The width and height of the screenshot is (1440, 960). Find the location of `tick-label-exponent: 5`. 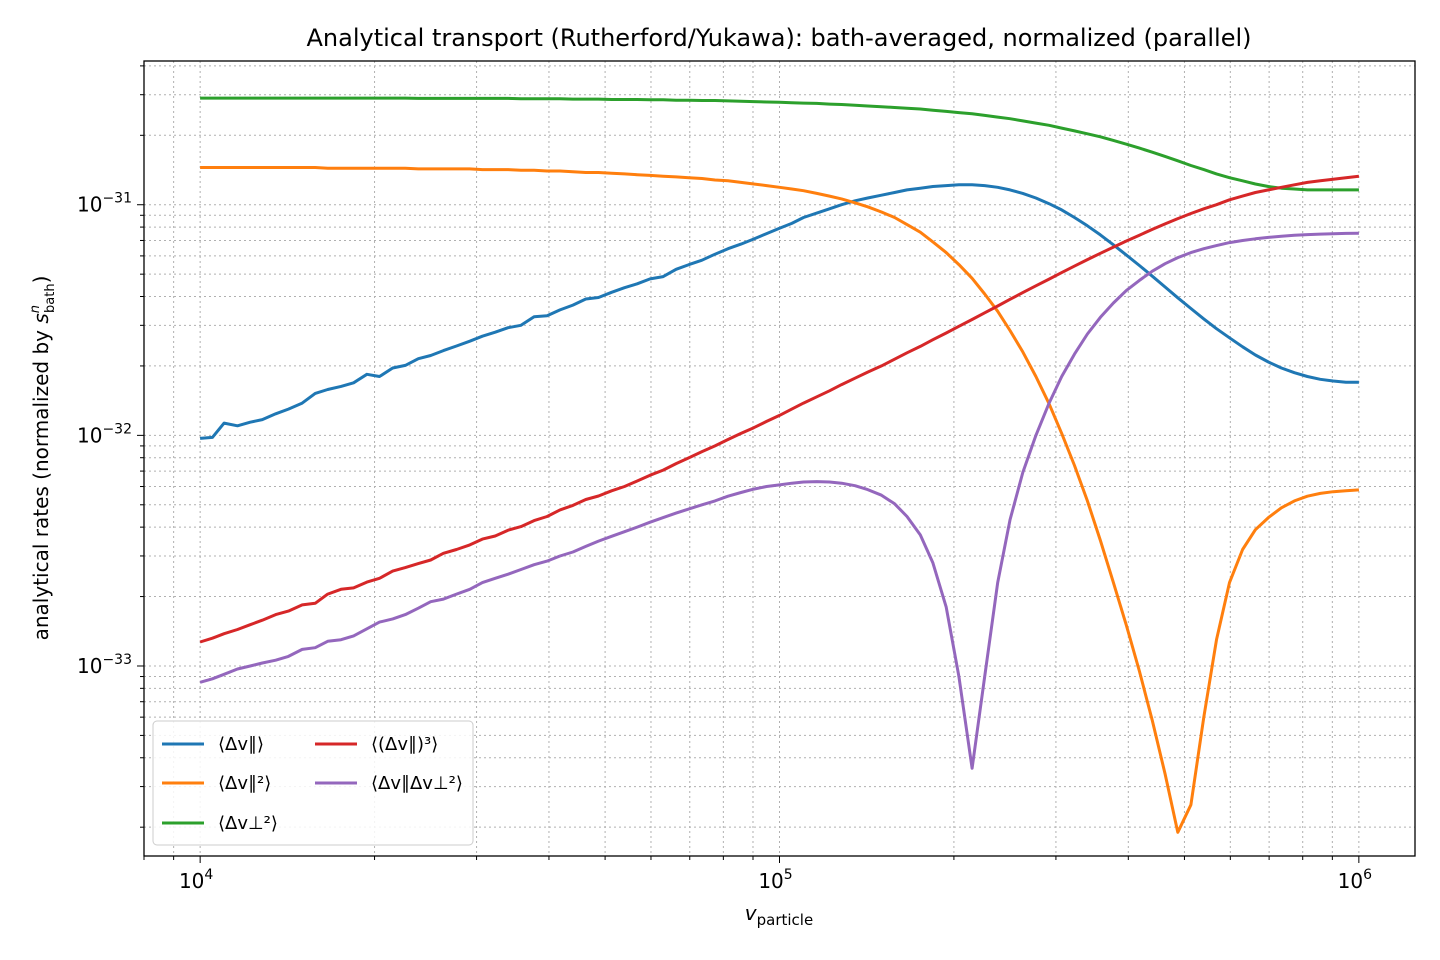

tick-label-exponent: 5 is located at coordinates (788, 875).